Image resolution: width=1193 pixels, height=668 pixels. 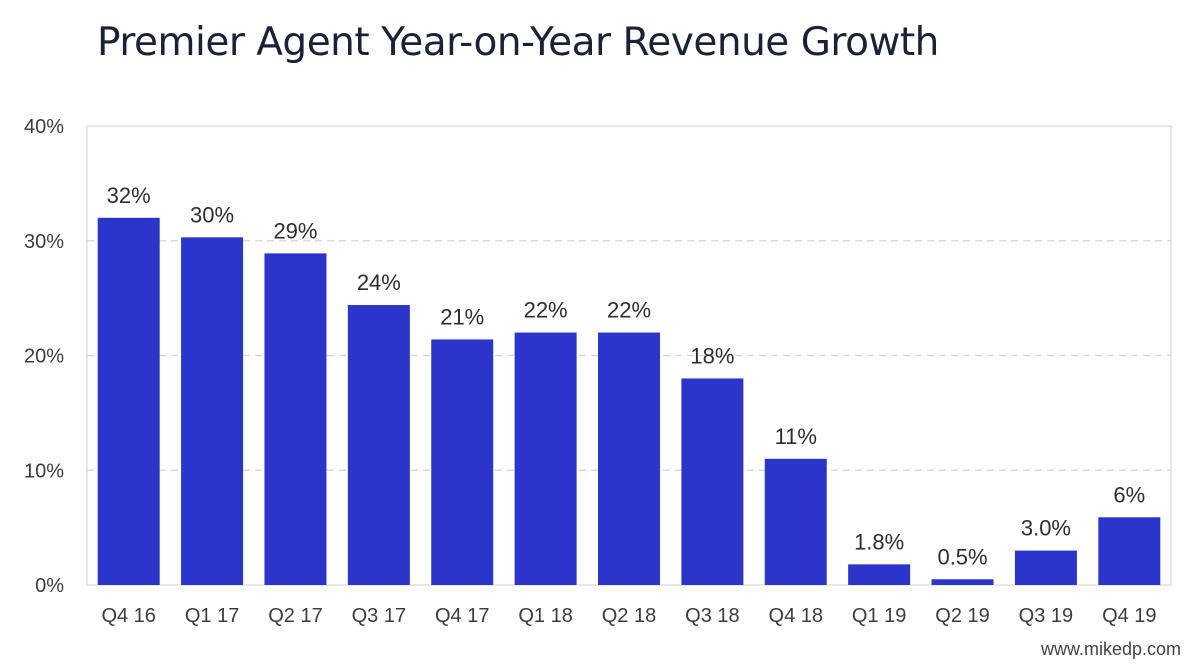 I want to click on x-tick-label: Q2 19, so click(x=962, y=616).